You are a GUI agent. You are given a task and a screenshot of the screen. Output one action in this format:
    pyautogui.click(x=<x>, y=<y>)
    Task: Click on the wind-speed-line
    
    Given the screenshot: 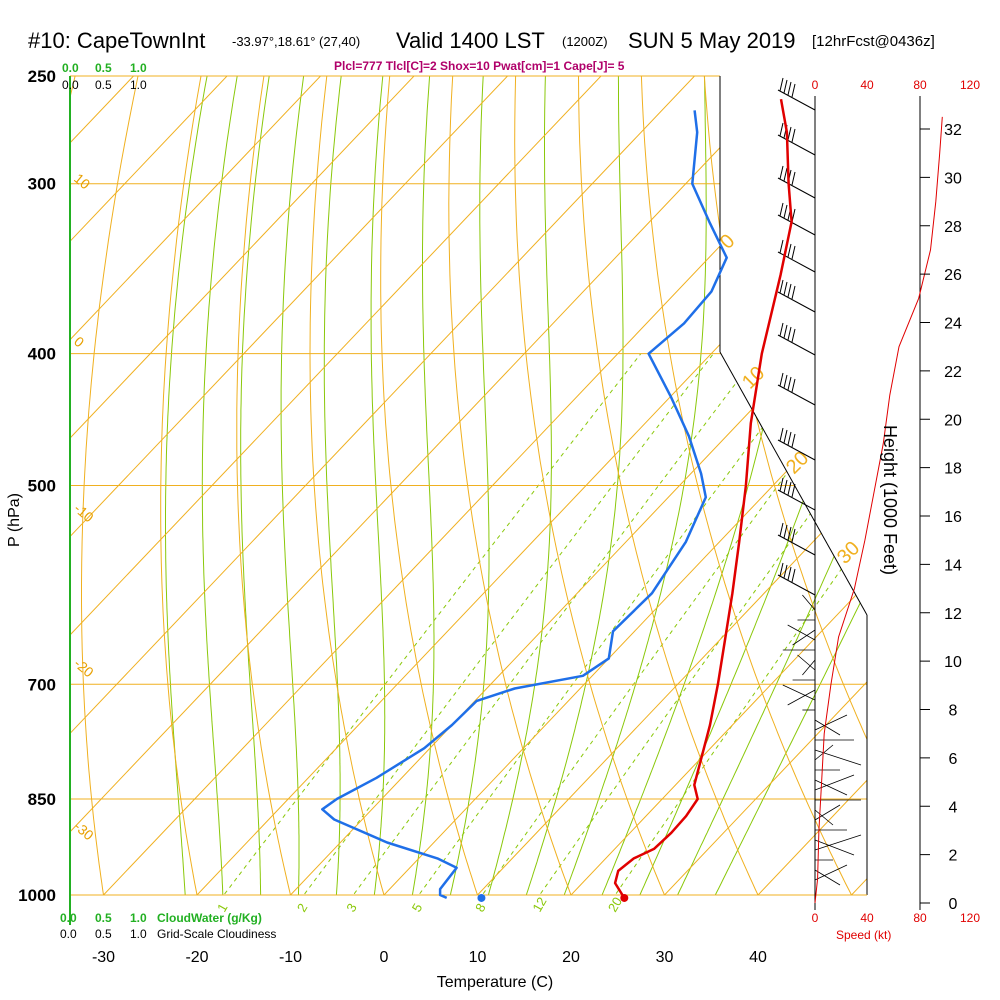 What is the action you would take?
    pyautogui.click(x=878, y=510)
    